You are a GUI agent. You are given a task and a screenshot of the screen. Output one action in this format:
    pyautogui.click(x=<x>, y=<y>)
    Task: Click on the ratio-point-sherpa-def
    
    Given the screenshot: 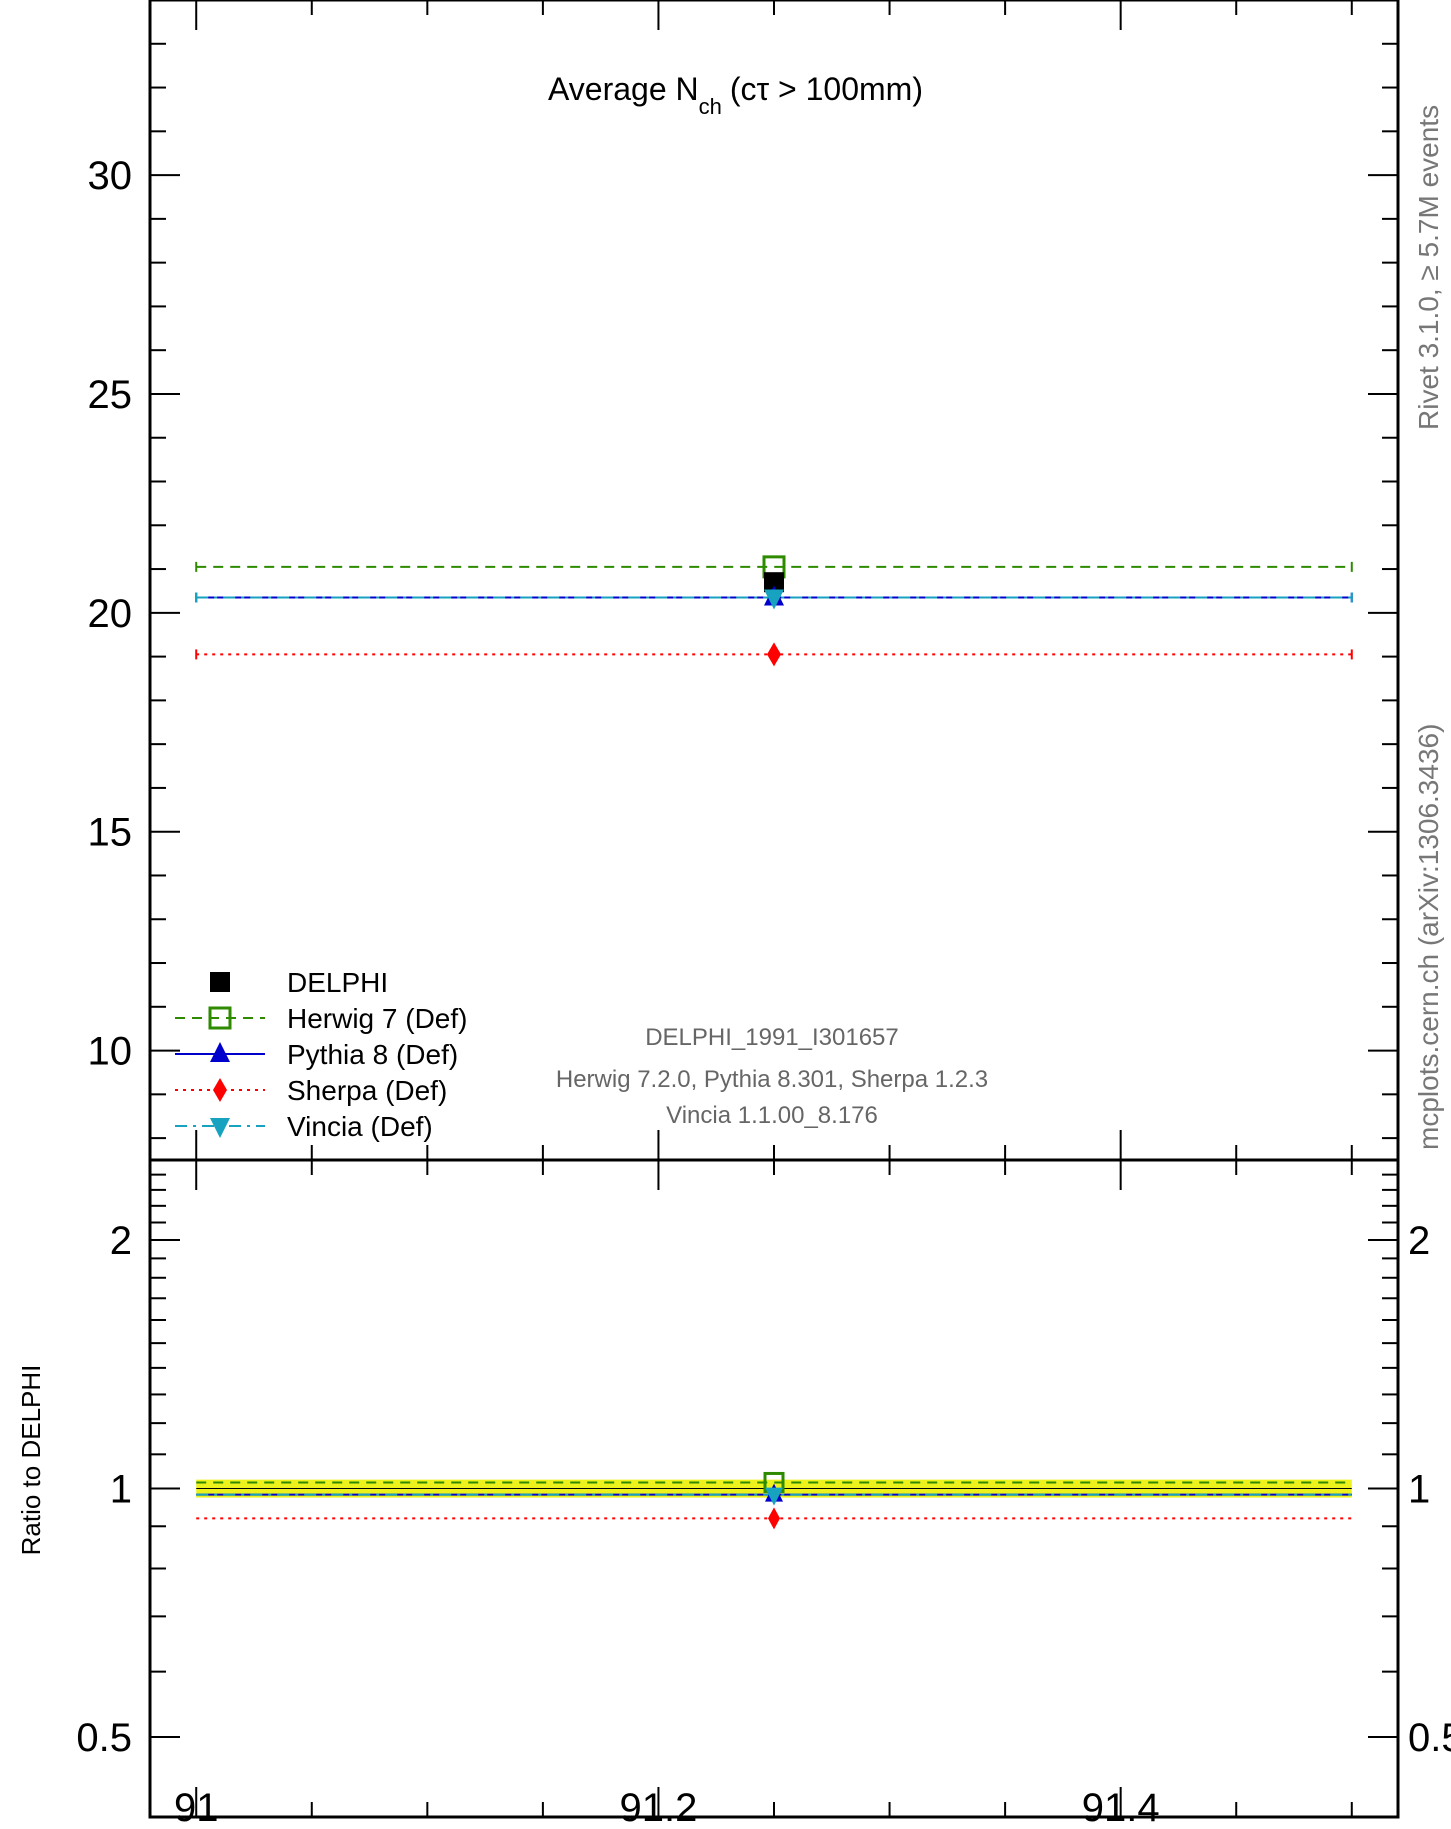 What is the action you would take?
    pyautogui.click(x=774, y=1518)
    